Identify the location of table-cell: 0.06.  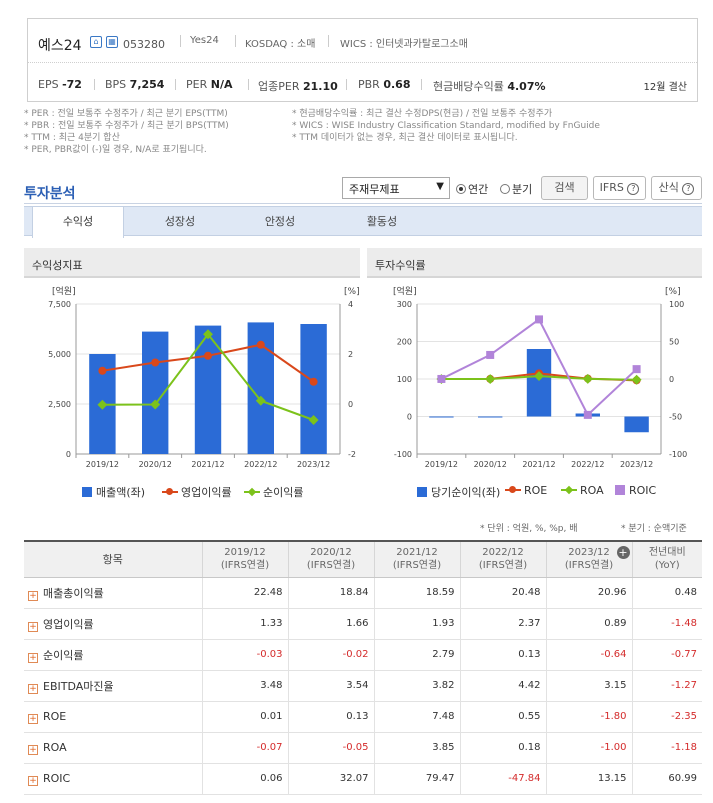
(244, 779).